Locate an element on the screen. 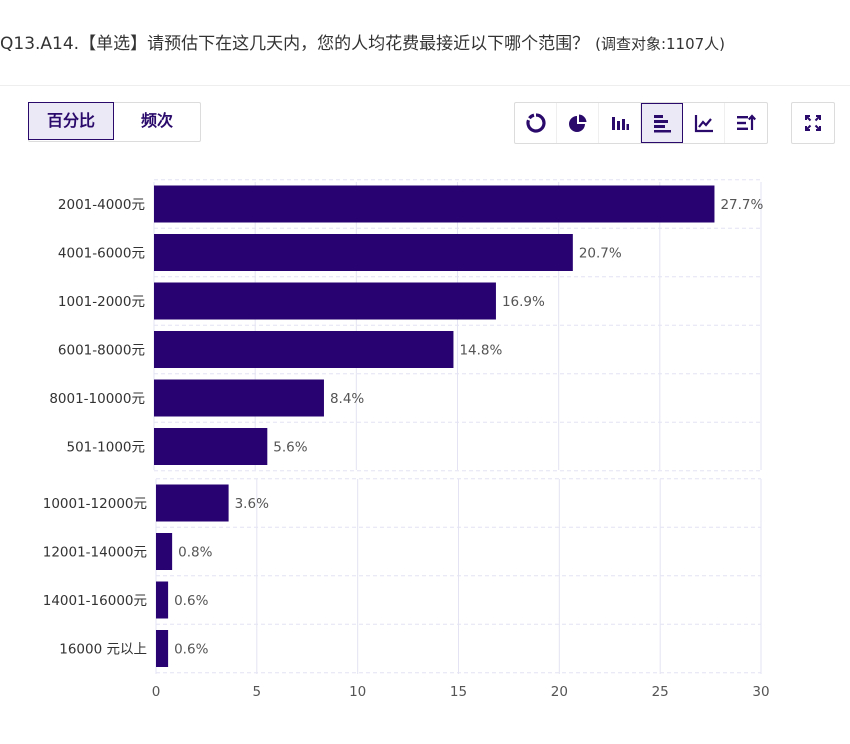  x-tick-label: 15 is located at coordinates (458, 692).